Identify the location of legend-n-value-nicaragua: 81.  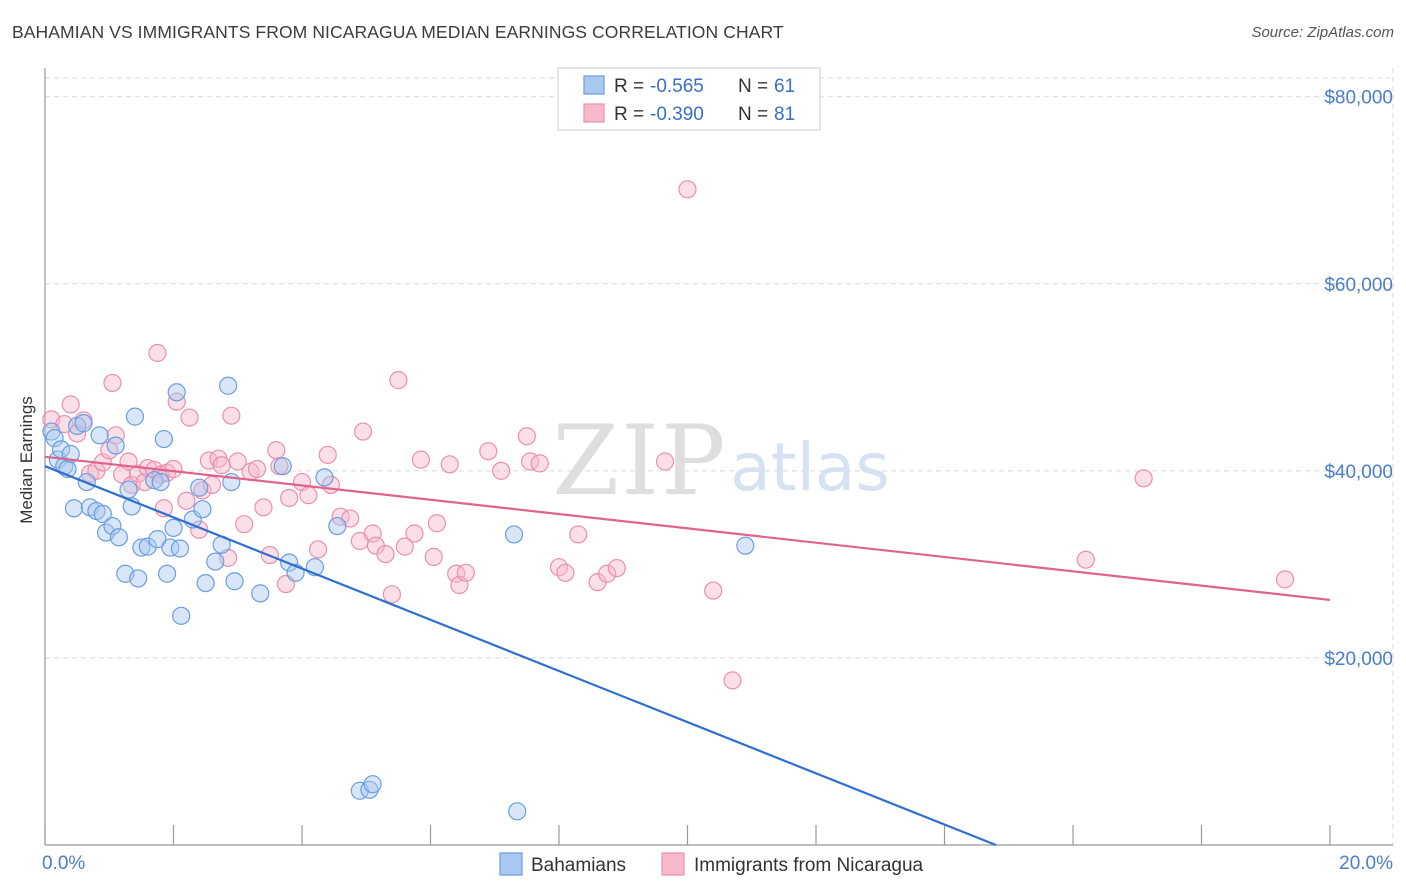
(784, 114).